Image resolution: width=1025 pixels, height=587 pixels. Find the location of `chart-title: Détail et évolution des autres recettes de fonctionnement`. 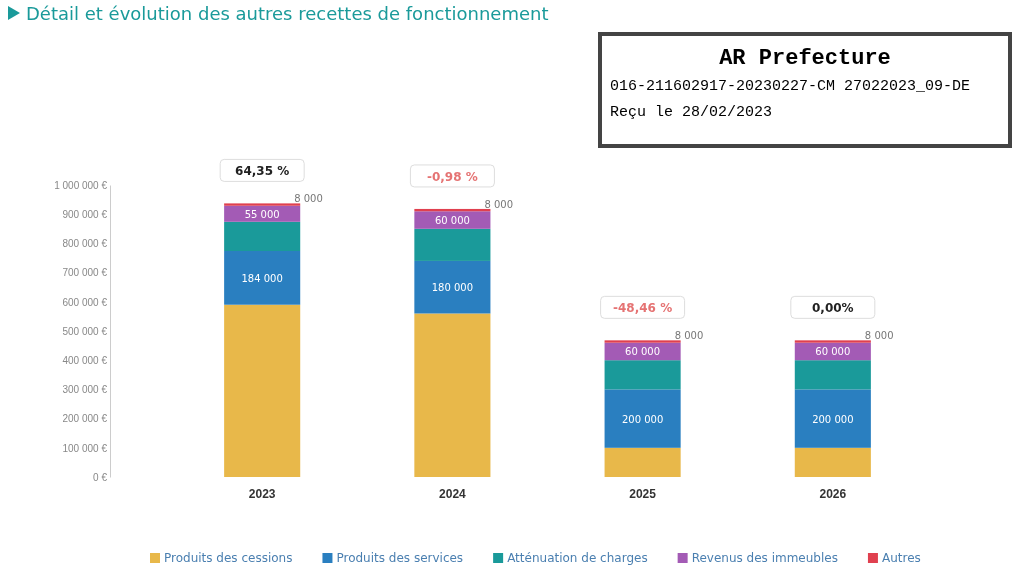

chart-title: Détail et évolution des autres recettes de fonctionnement is located at coordinates (287, 13).